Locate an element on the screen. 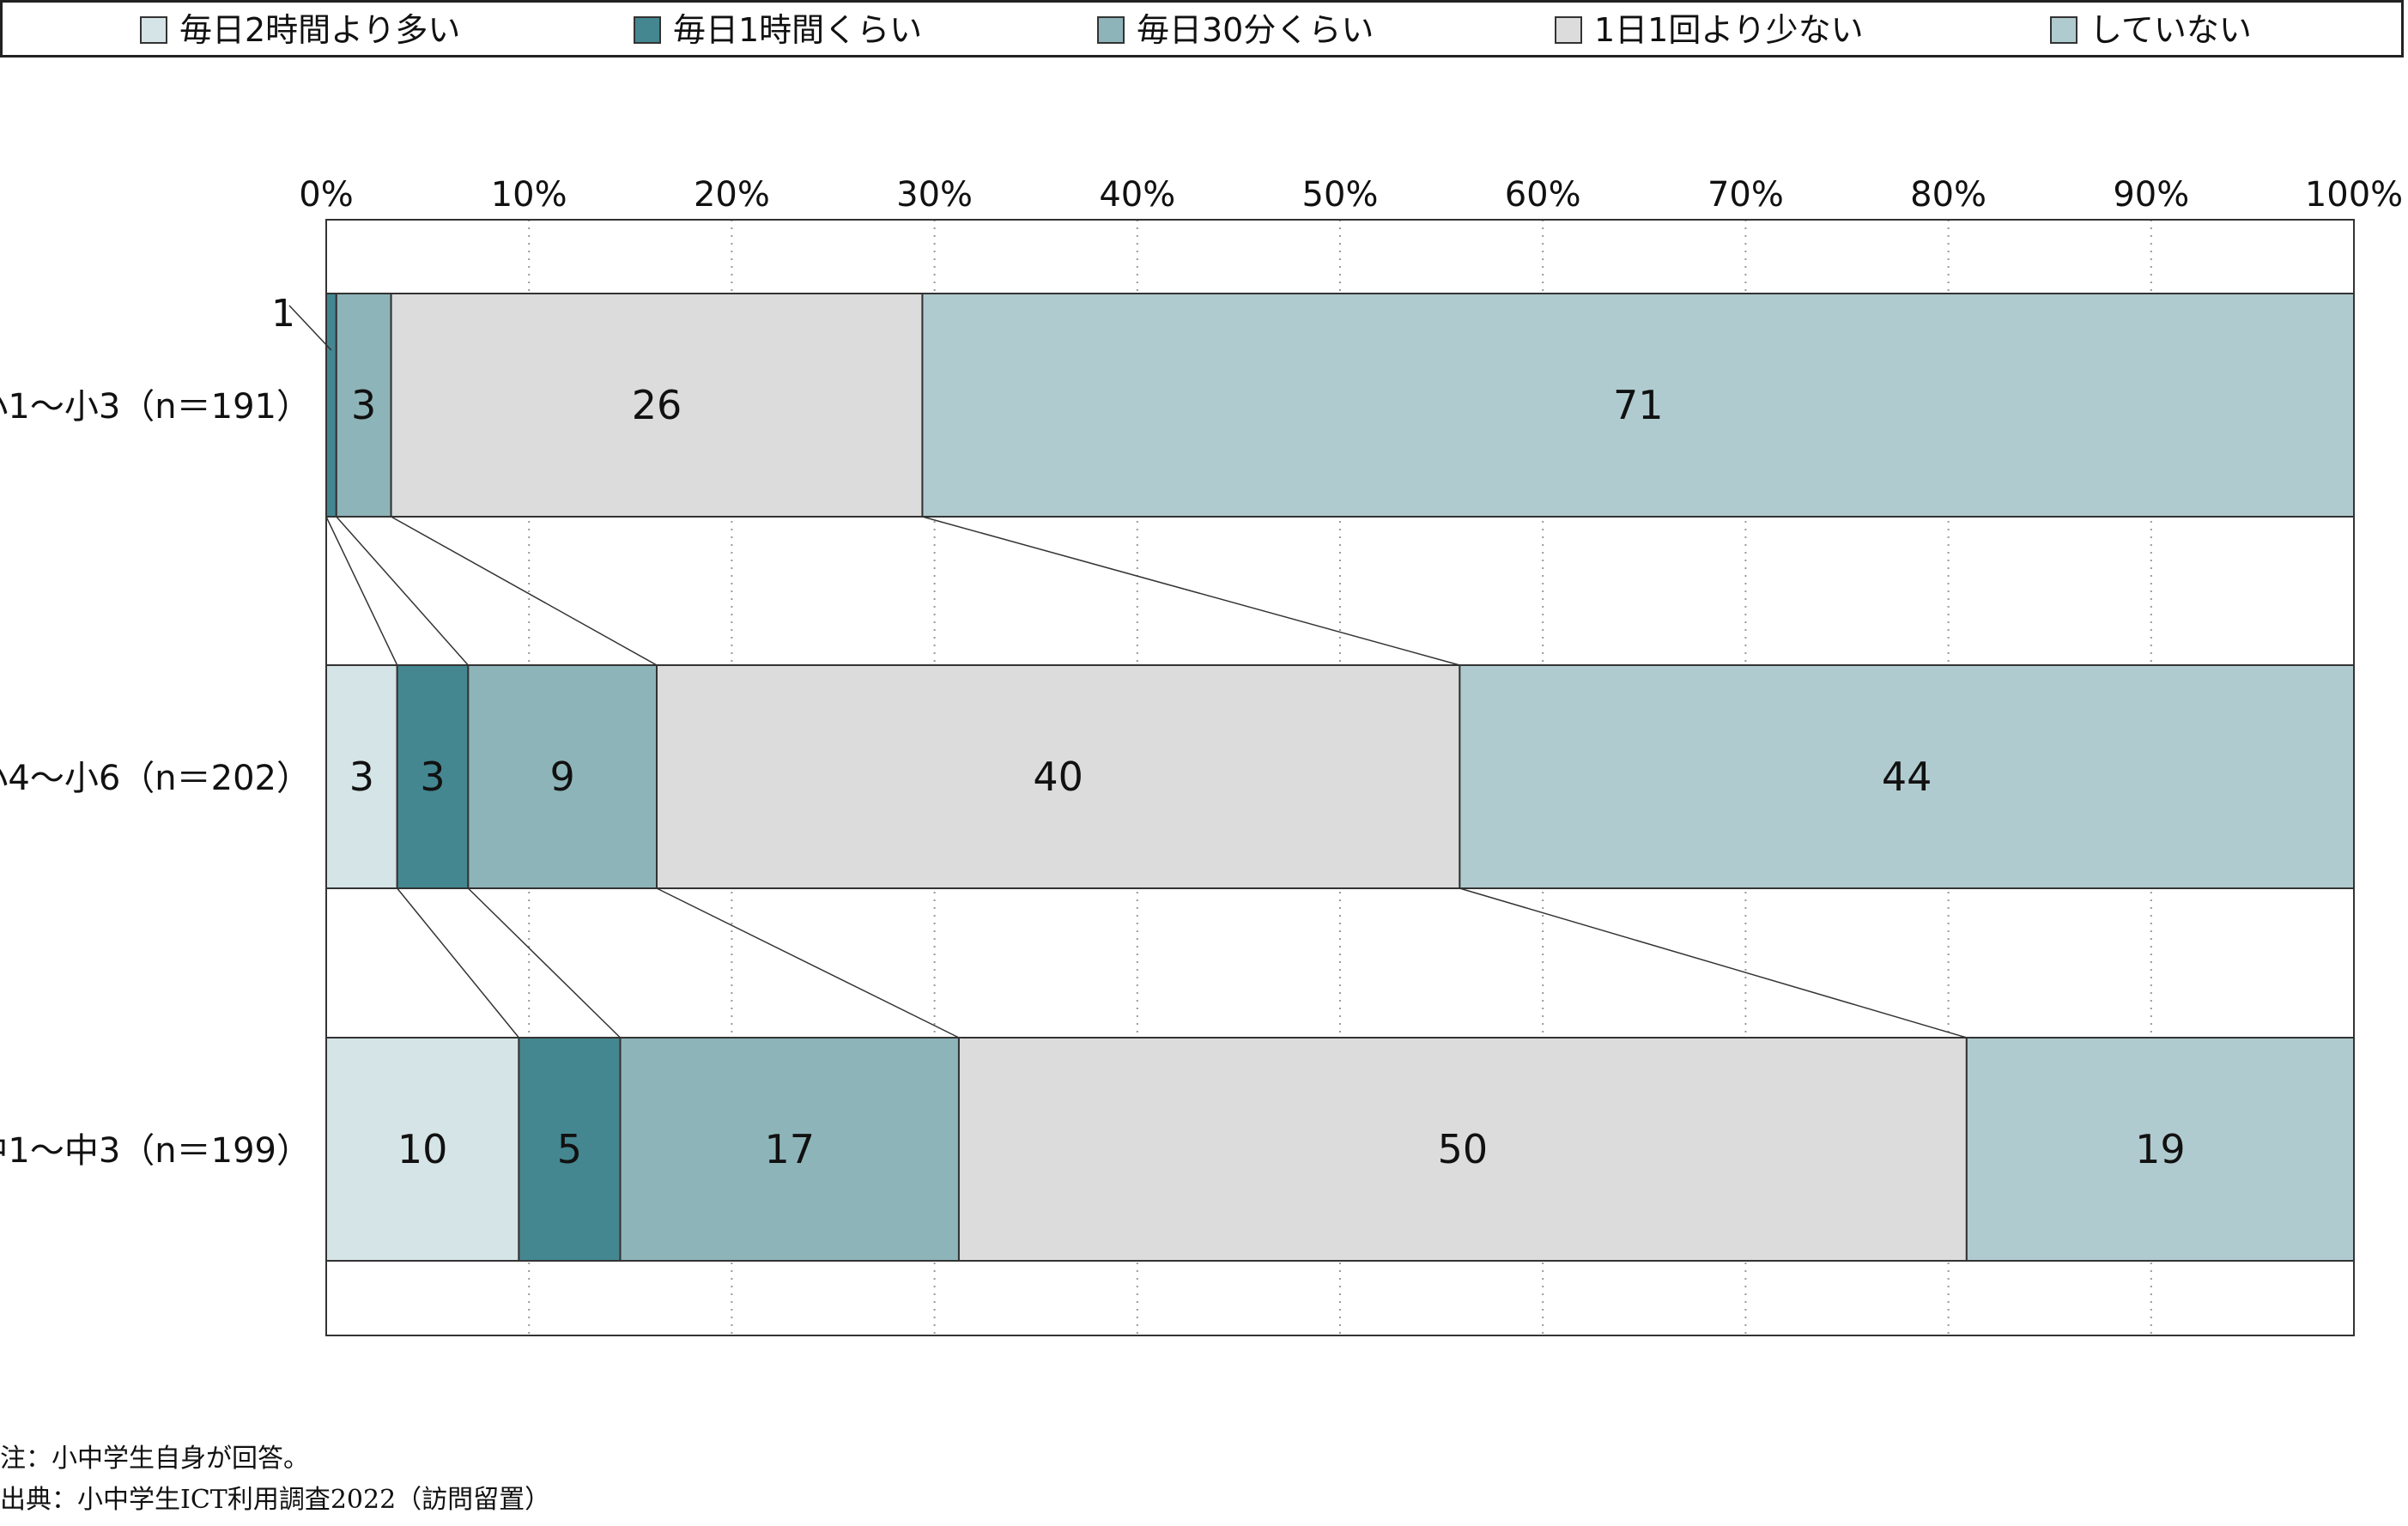  data-label: 10 is located at coordinates (423, 1149).